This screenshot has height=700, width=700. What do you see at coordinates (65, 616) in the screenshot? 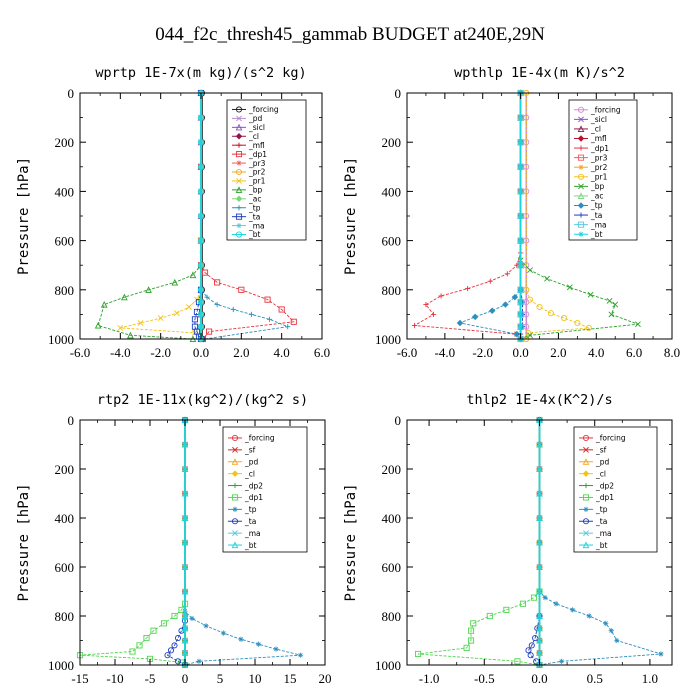
I see `y-tick-label: 800` at bounding box center [65, 616].